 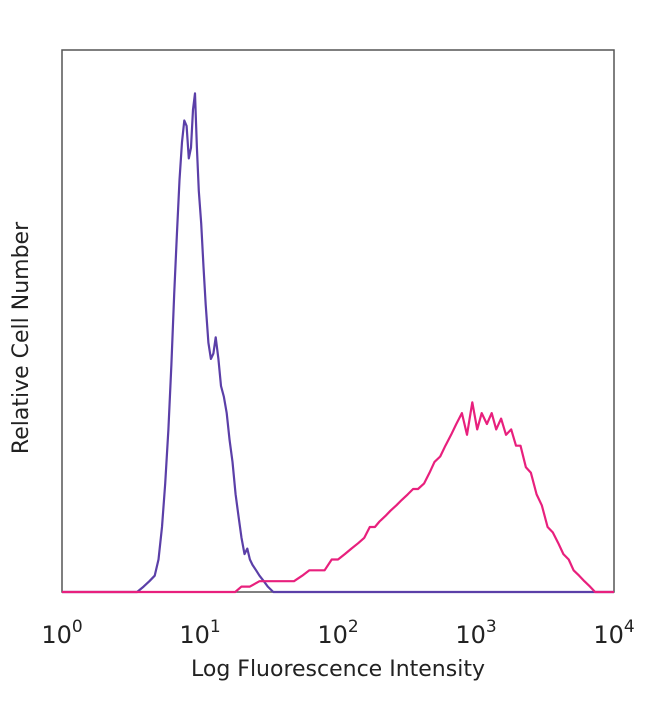 I want to click on x-tick-label: 10⁴, so click(x=613, y=633).